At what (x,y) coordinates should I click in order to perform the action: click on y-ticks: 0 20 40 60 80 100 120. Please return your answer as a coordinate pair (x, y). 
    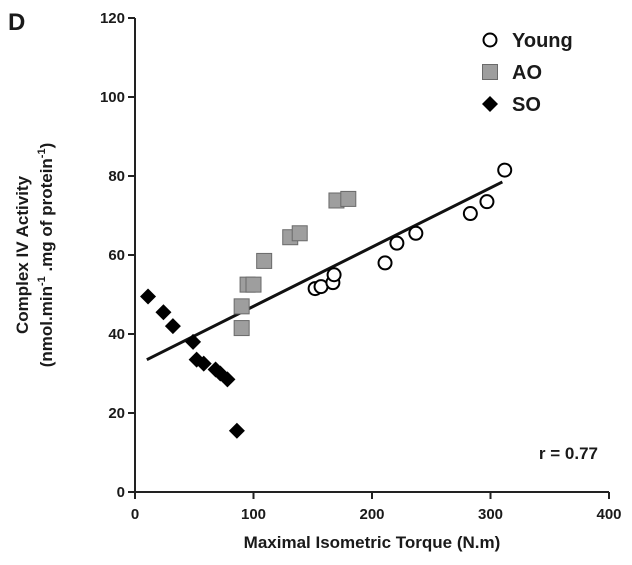
    Looking at the image, I should click on (117, 255).